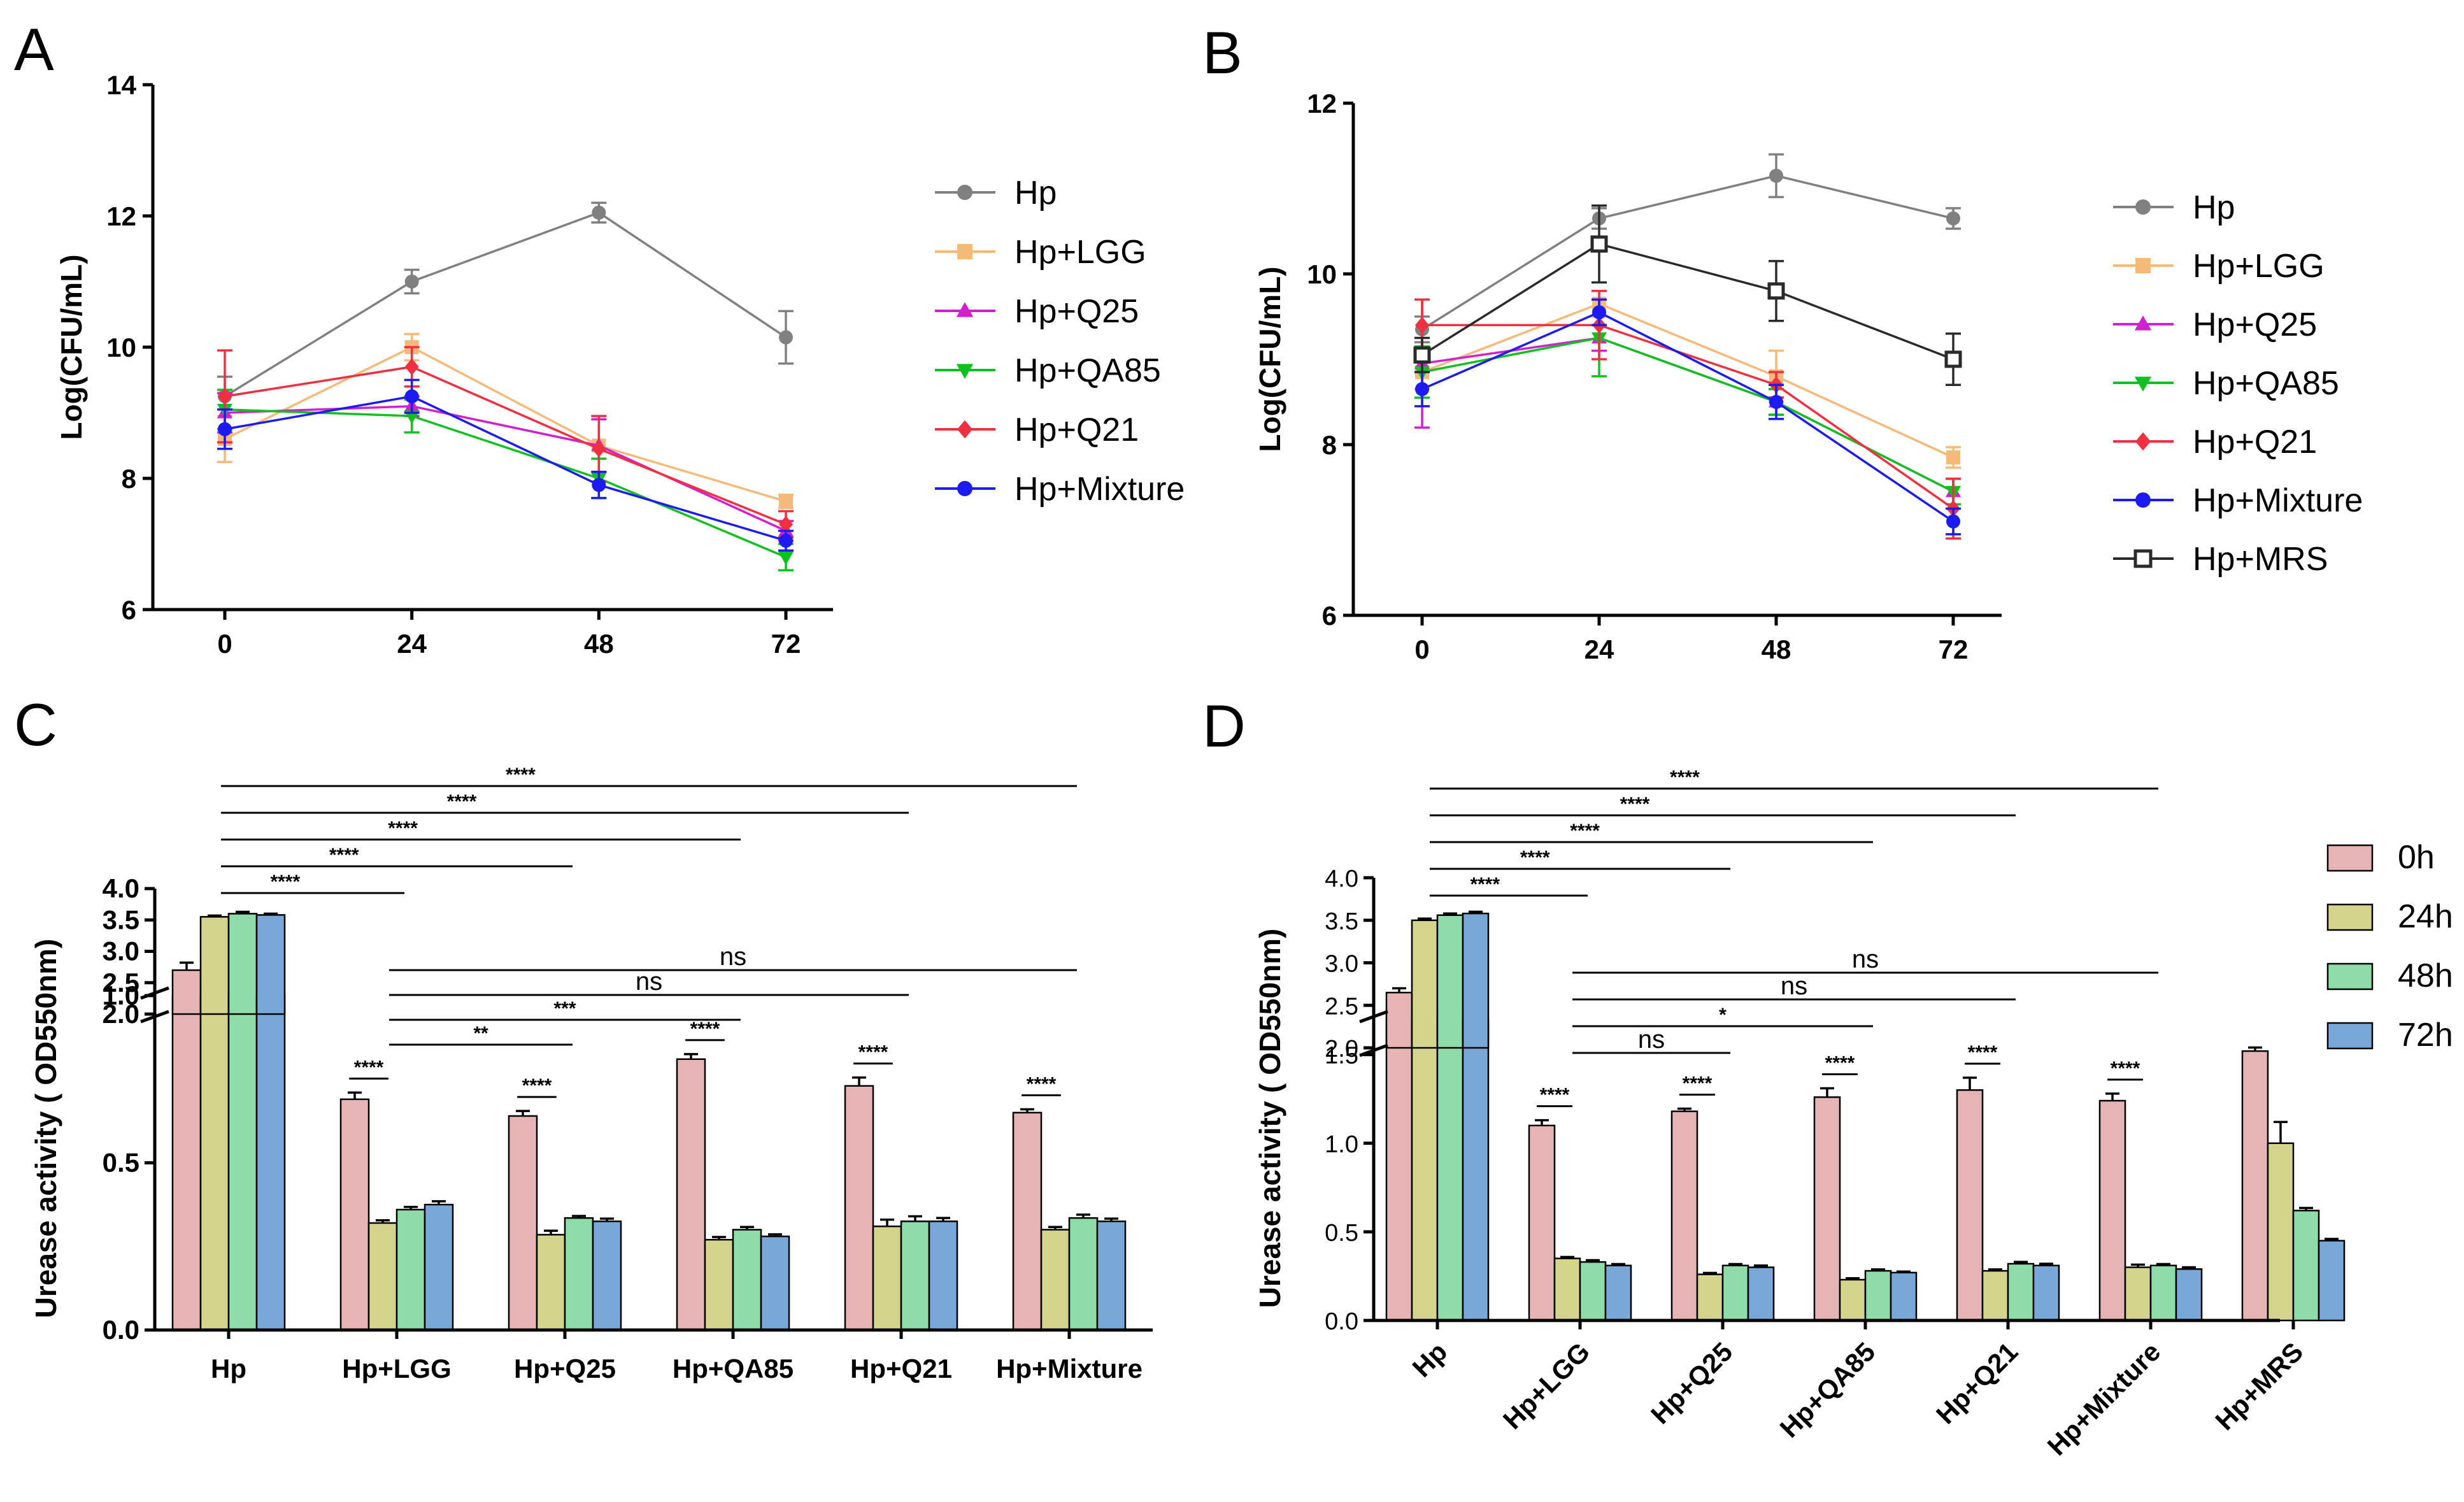 The width and height of the screenshot is (2464, 1502). I want to click on bar-group-hp-qa85, so click(1865, 1204).